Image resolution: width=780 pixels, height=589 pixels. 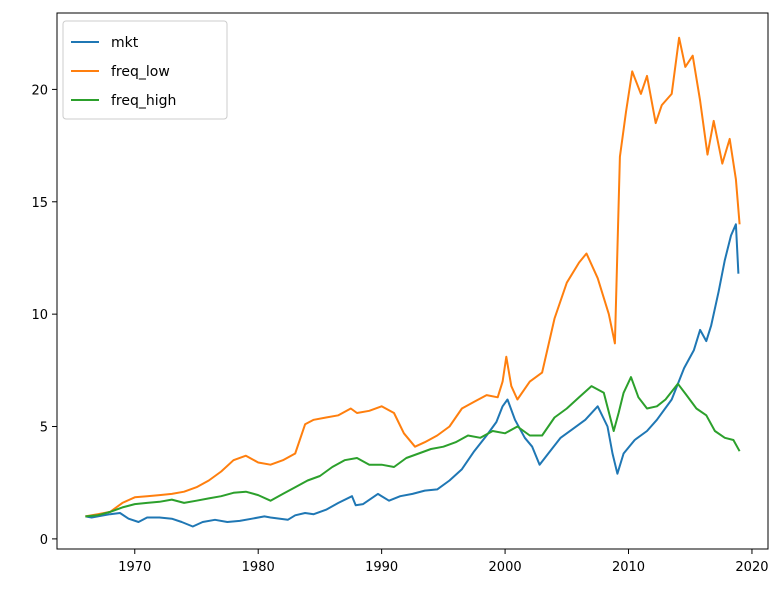 What do you see at coordinates (39, 315) in the screenshot?
I see `y-tick-label: 10` at bounding box center [39, 315].